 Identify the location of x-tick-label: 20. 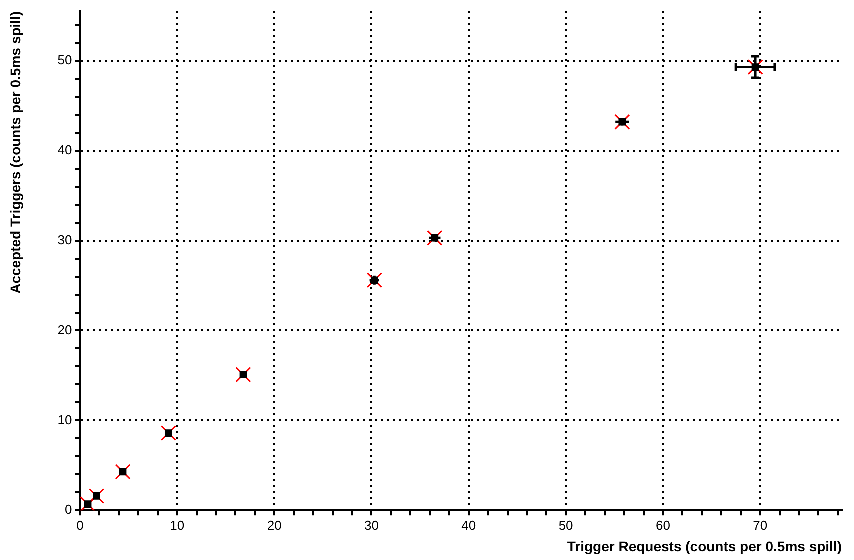
(274, 525).